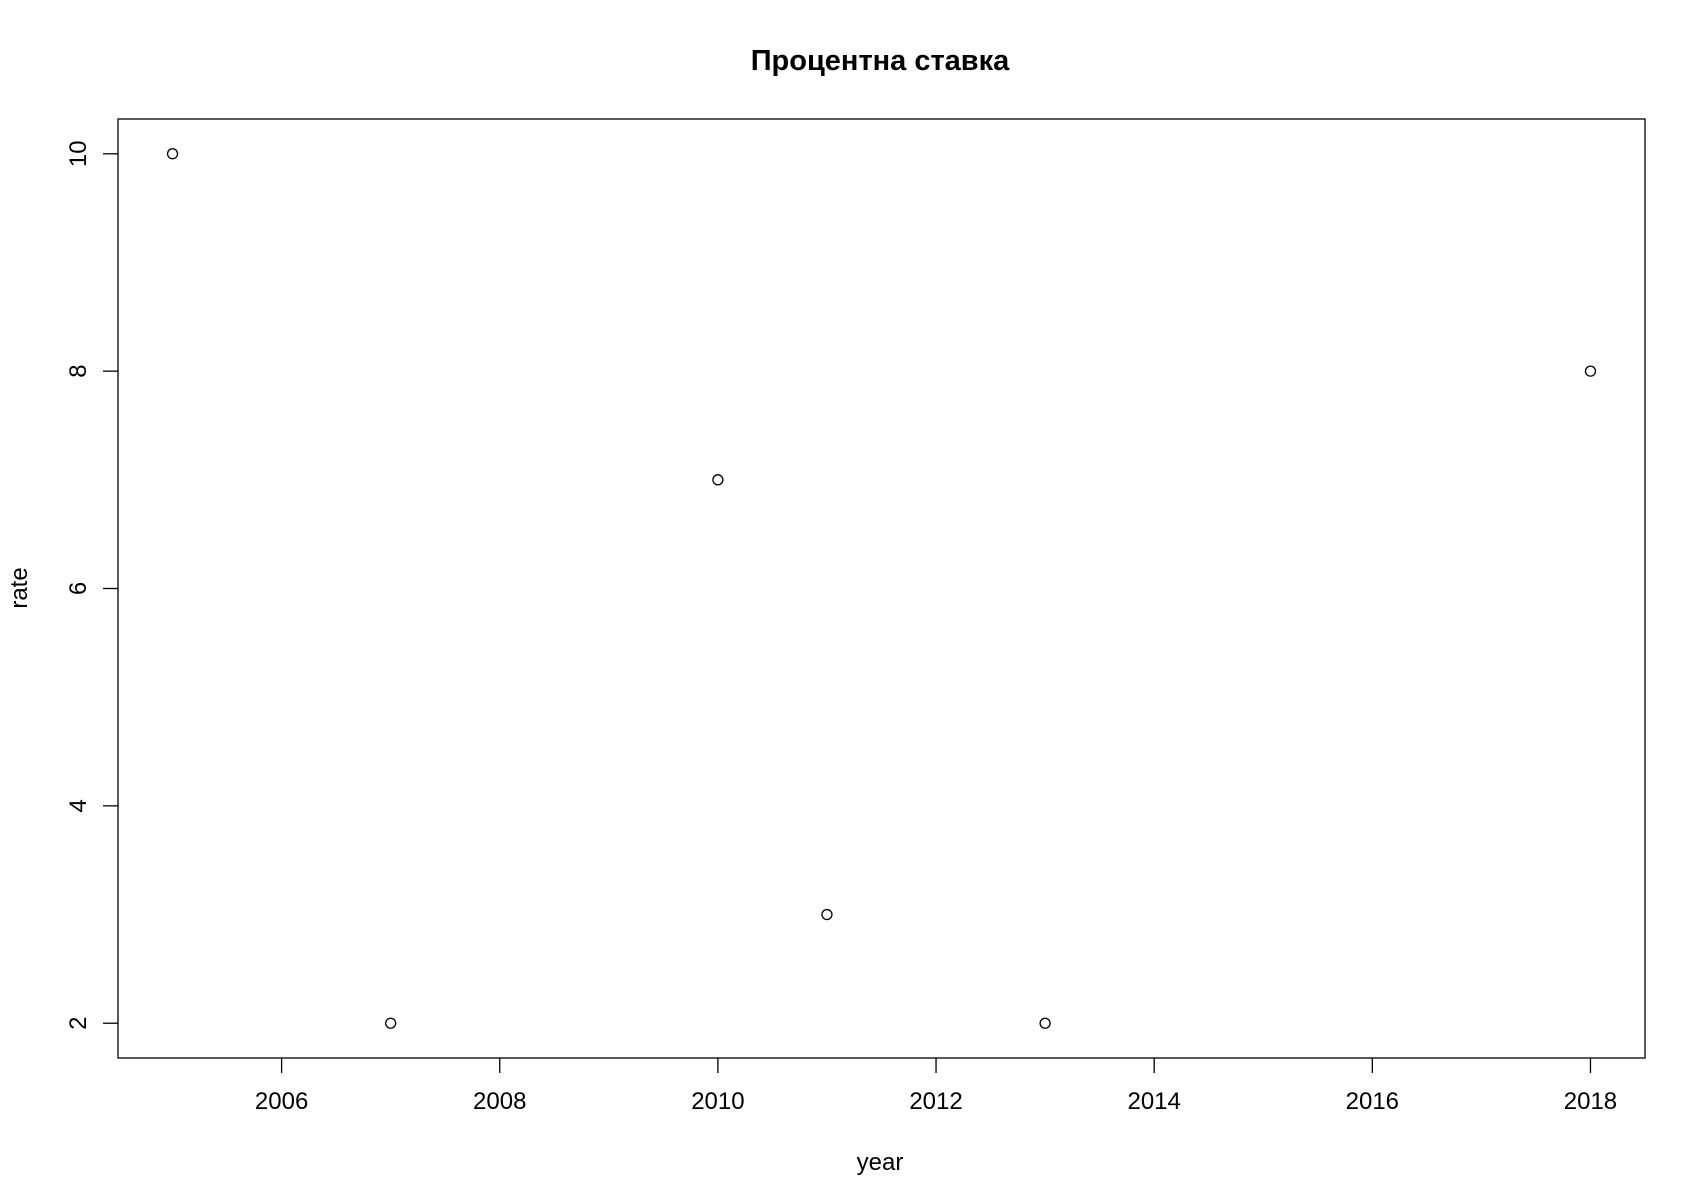  I want to click on y-tick-label: 8, so click(78, 370).